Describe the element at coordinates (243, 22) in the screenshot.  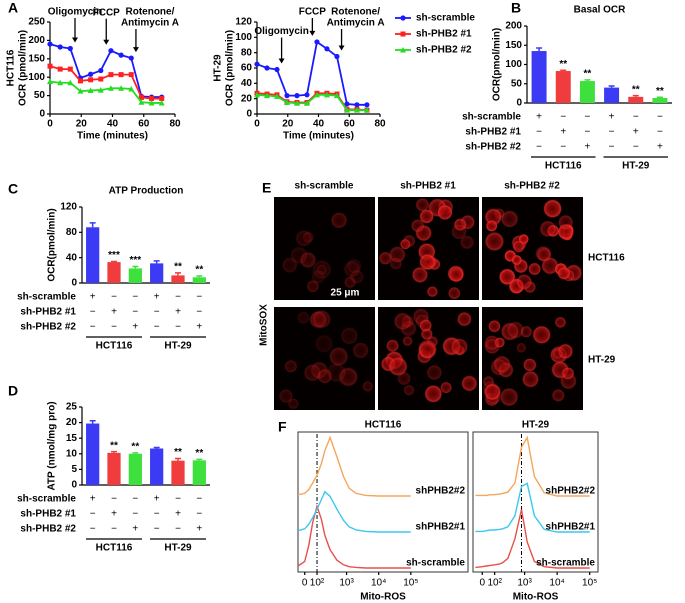
I see `y-tick-label: 120` at that location.